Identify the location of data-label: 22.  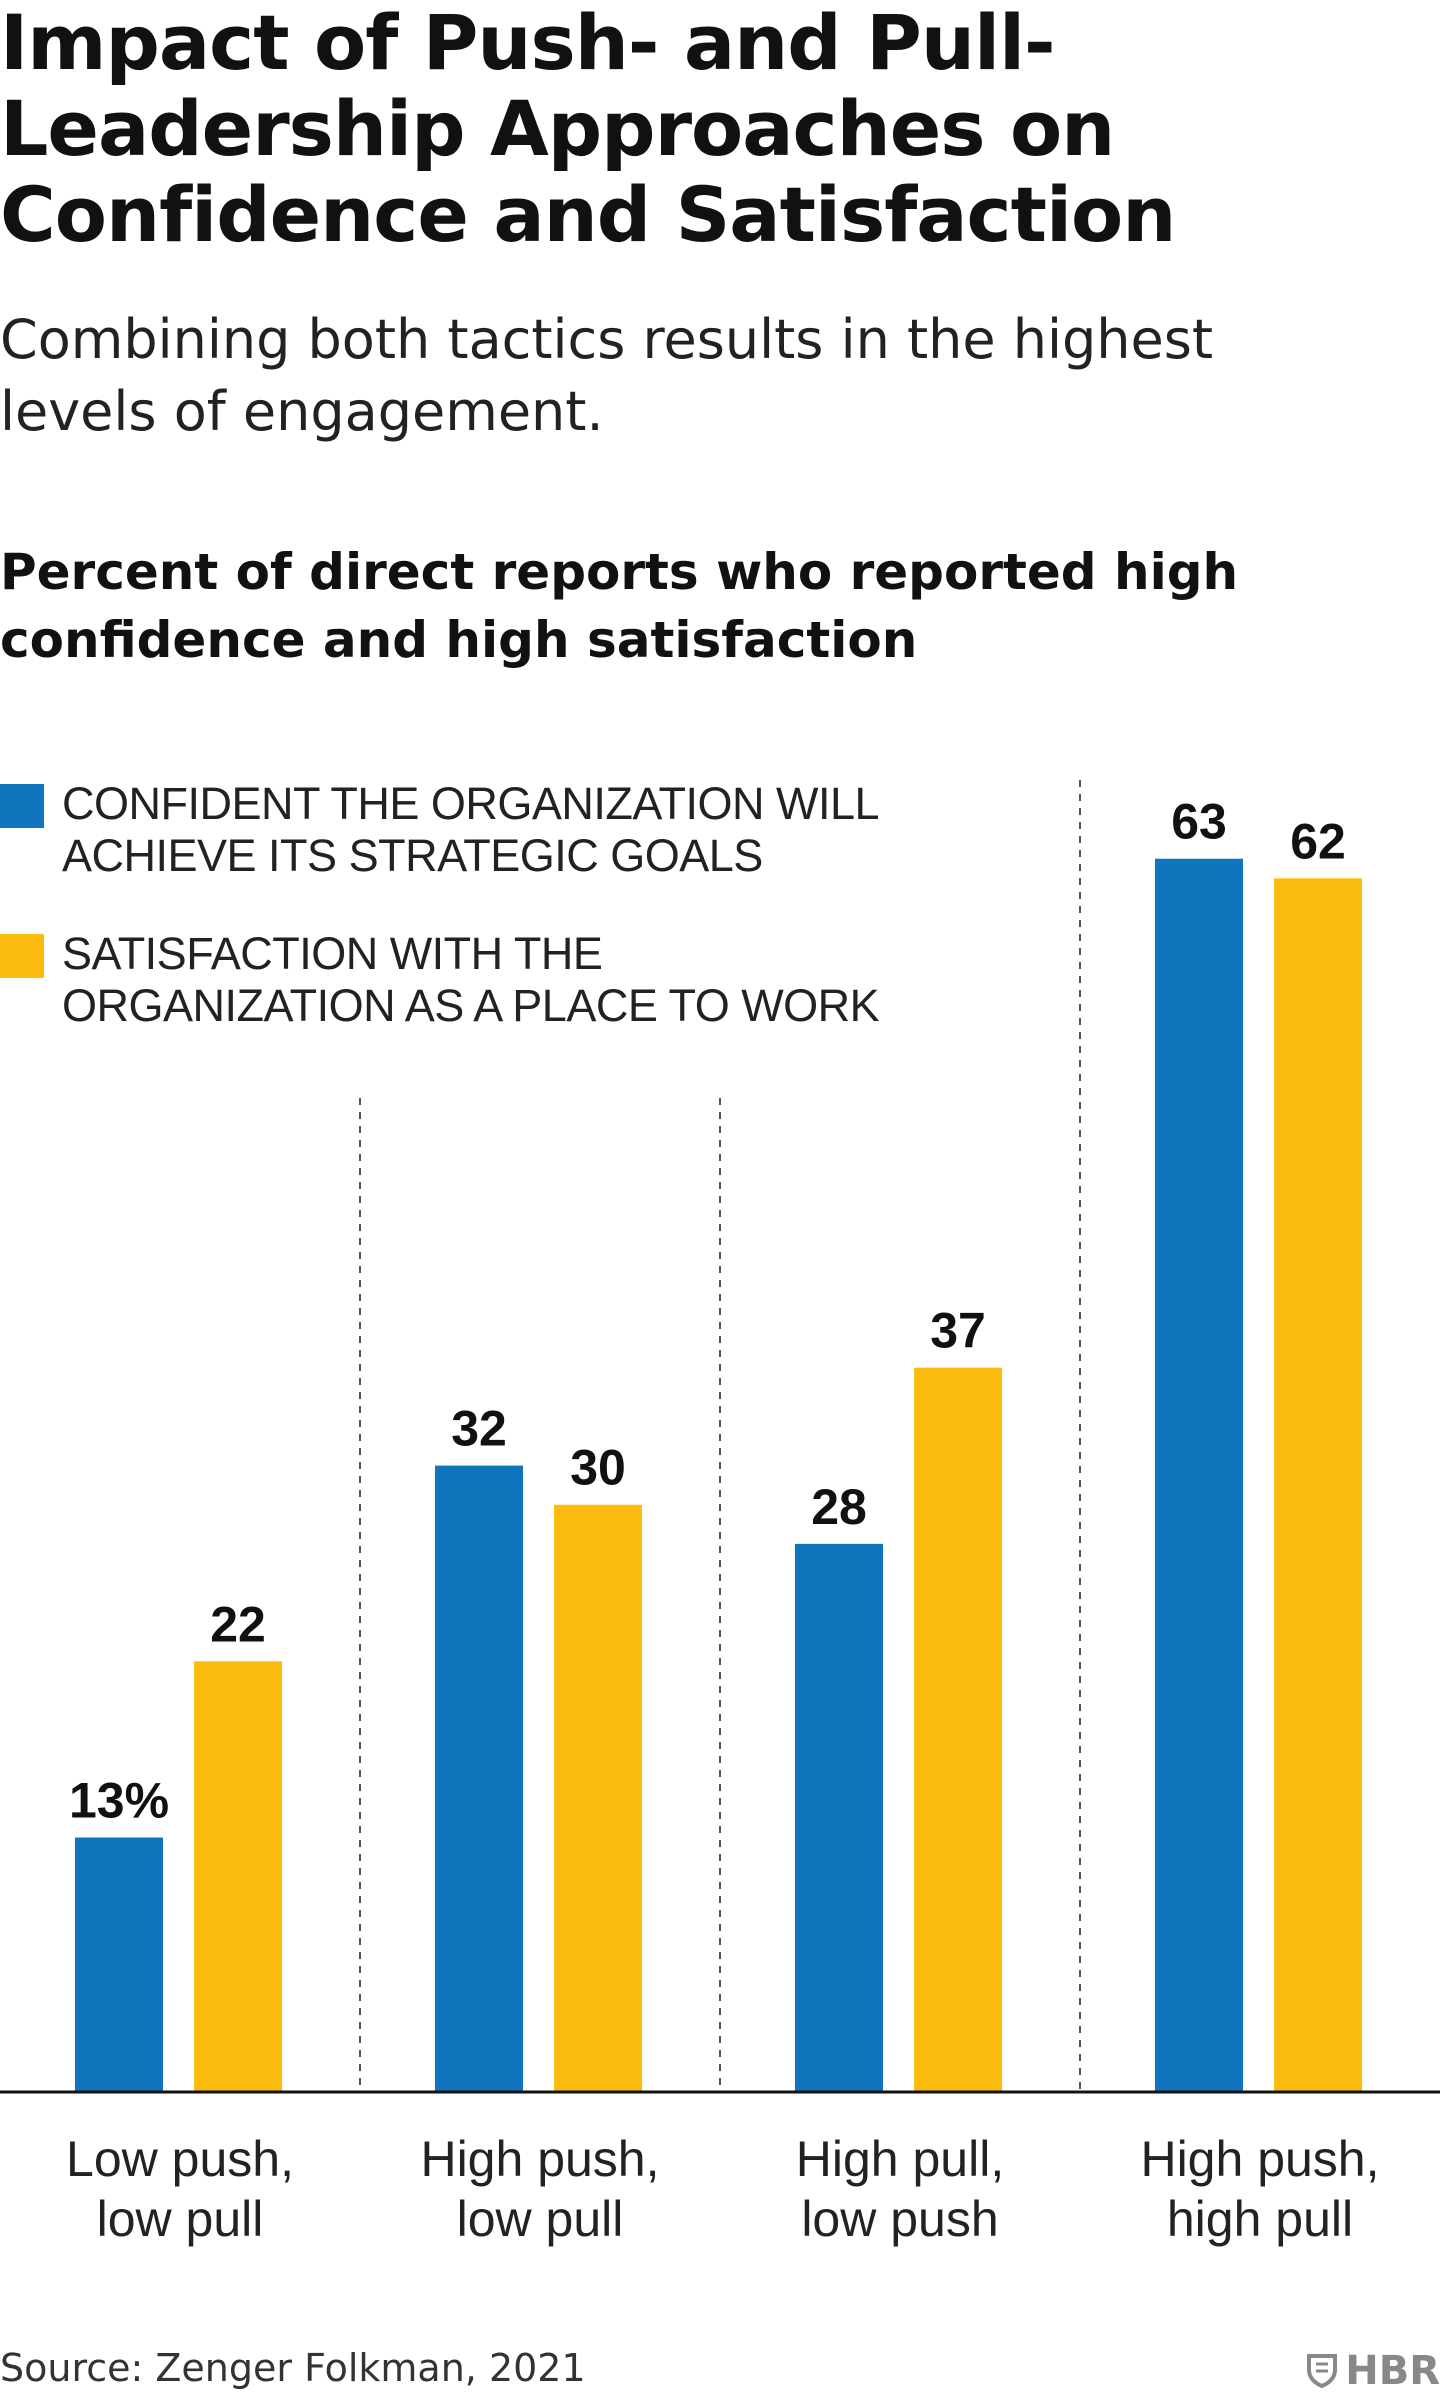
(238, 1624).